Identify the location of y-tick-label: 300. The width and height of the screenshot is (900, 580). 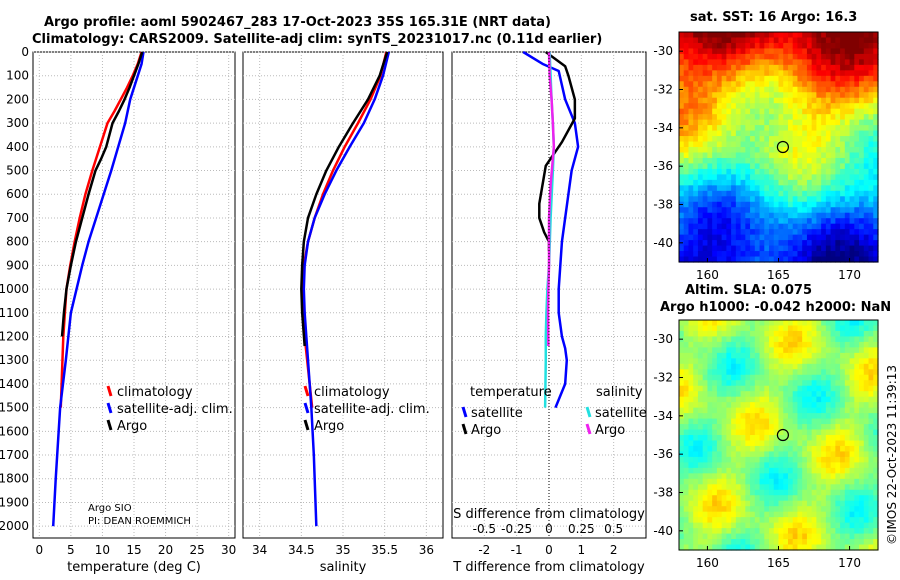
(17, 123).